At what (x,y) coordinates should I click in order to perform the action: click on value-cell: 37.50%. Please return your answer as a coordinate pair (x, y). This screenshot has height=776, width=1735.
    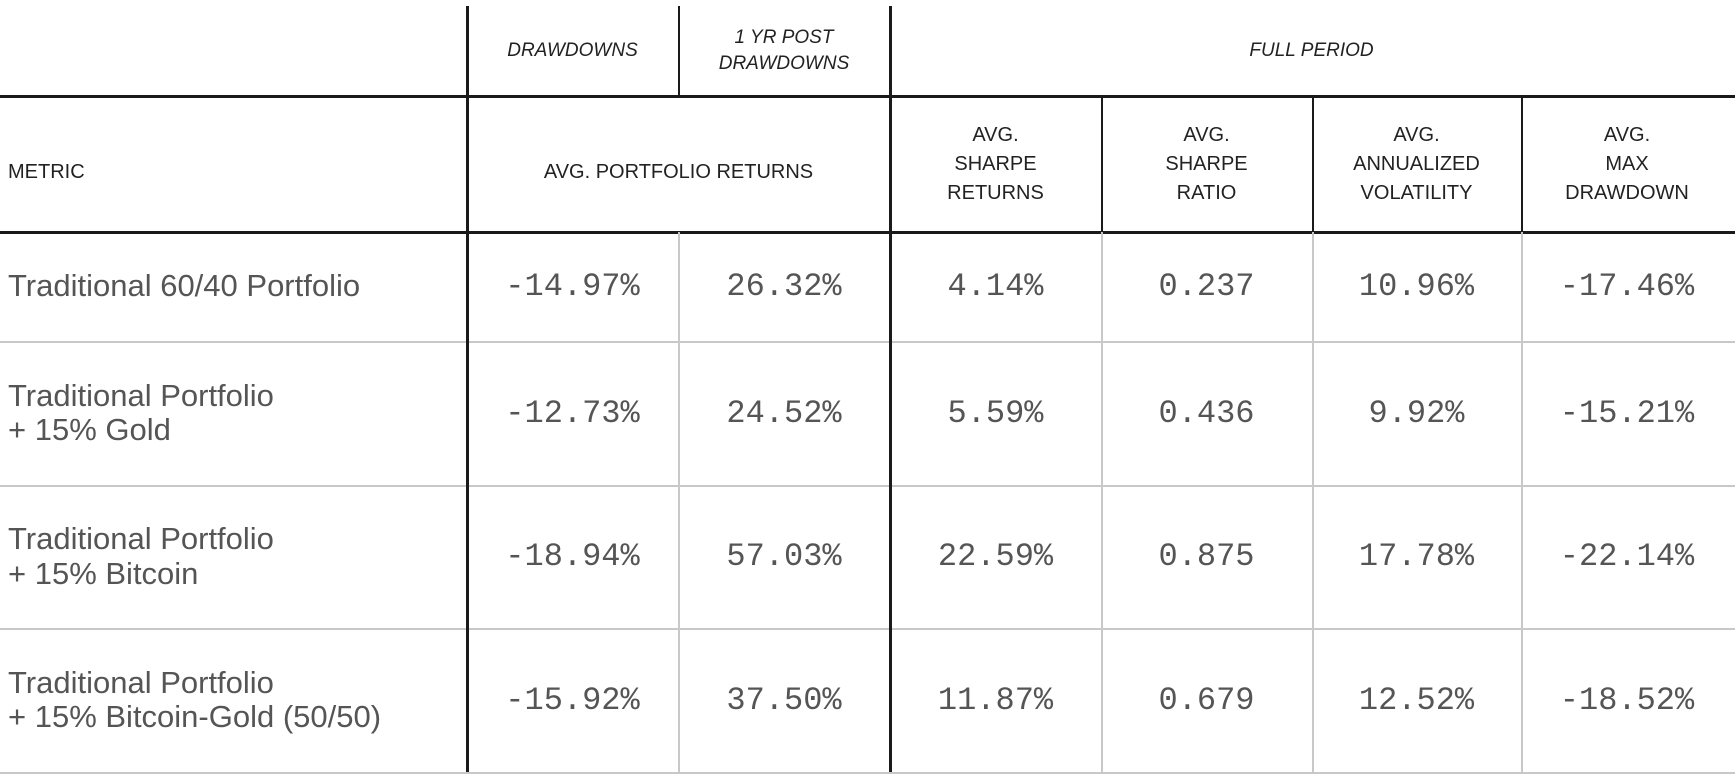
    Looking at the image, I should click on (784, 700).